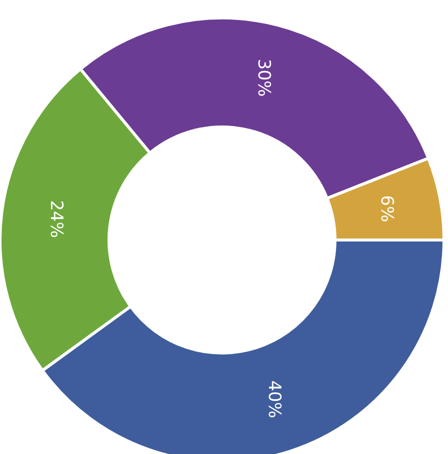  What do you see at coordinates (274, 399) in the screenshot?
I see `data-label: 40%` at bounding box center [274, 399].